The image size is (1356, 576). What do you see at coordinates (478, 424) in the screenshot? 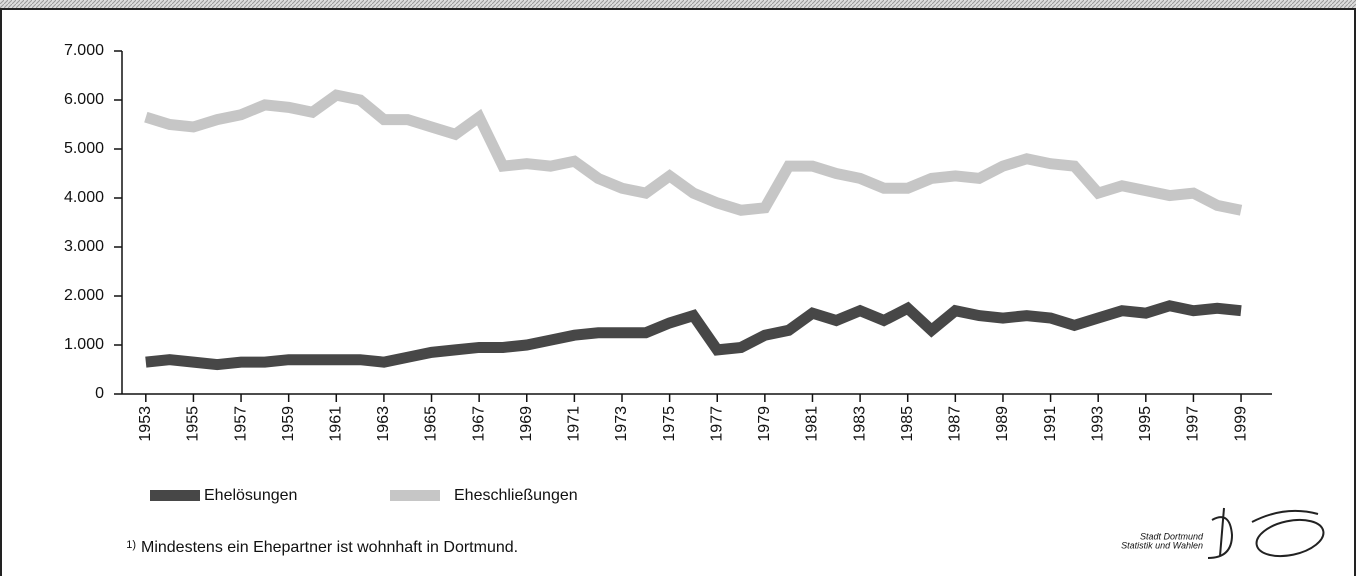
I see `x-tick-label: 1967` at bounding box center [478, 424].